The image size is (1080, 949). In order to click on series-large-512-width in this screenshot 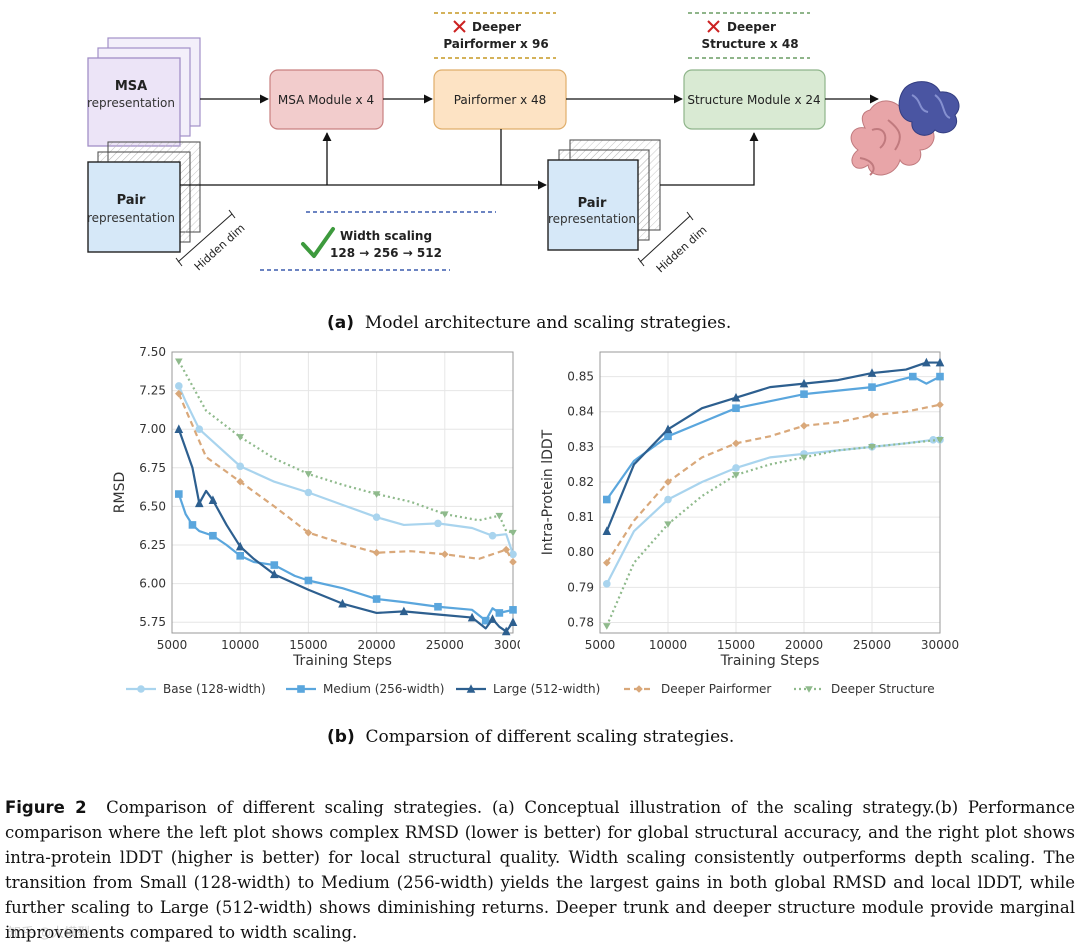, I will do `click(346, 530)`.